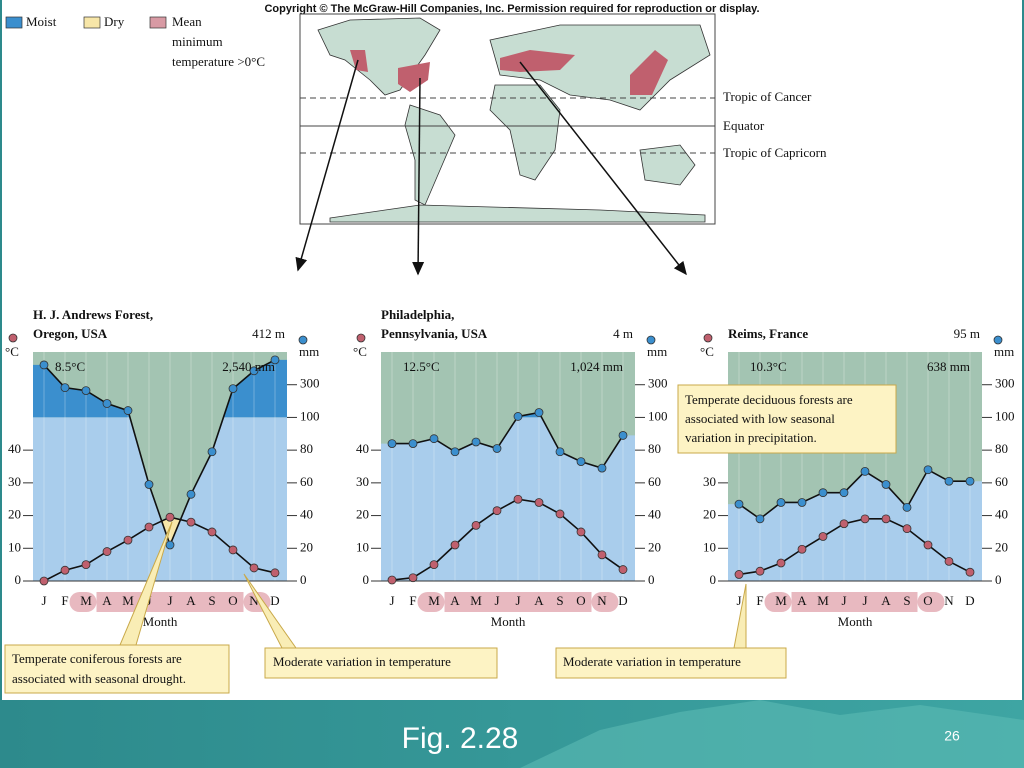 The width and height of the screenshot is (1024, 768). Describe the element at coordinates (14, 448) in the screenshot. I see `y-tick-label: 40` at that location.